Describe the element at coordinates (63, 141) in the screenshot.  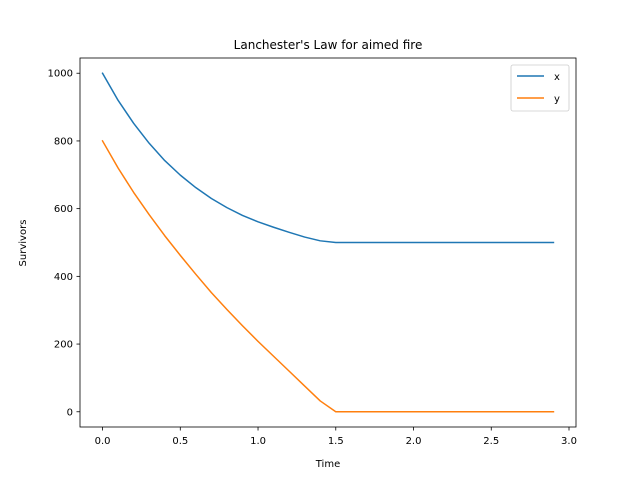
I see `y-tick-label: 800` at that location.